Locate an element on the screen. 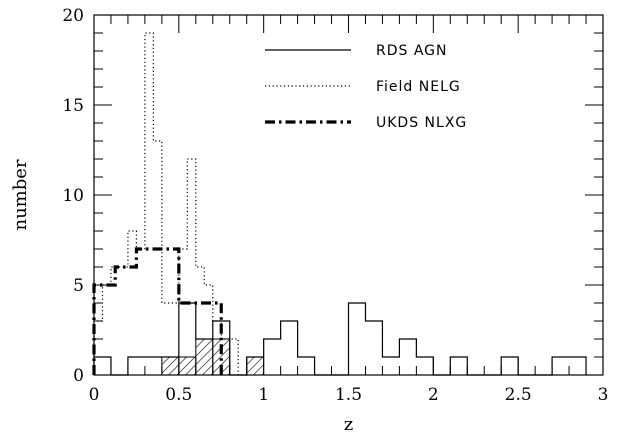 Image resolution: width=621 pixels, height=436 pixels. legend-label: Field NELG is located at coordinates (418, 87).